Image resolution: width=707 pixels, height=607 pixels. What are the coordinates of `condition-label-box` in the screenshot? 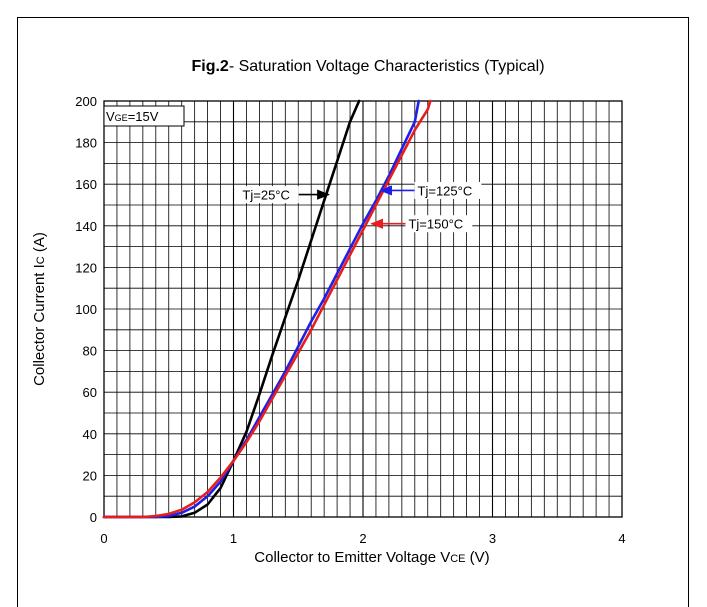 It's located at (144, 116).